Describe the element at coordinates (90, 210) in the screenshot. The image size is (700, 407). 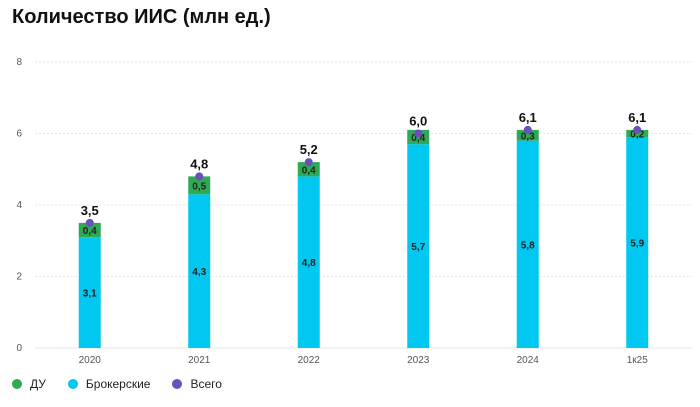
I see `data-label-total: 3,5` at that location.